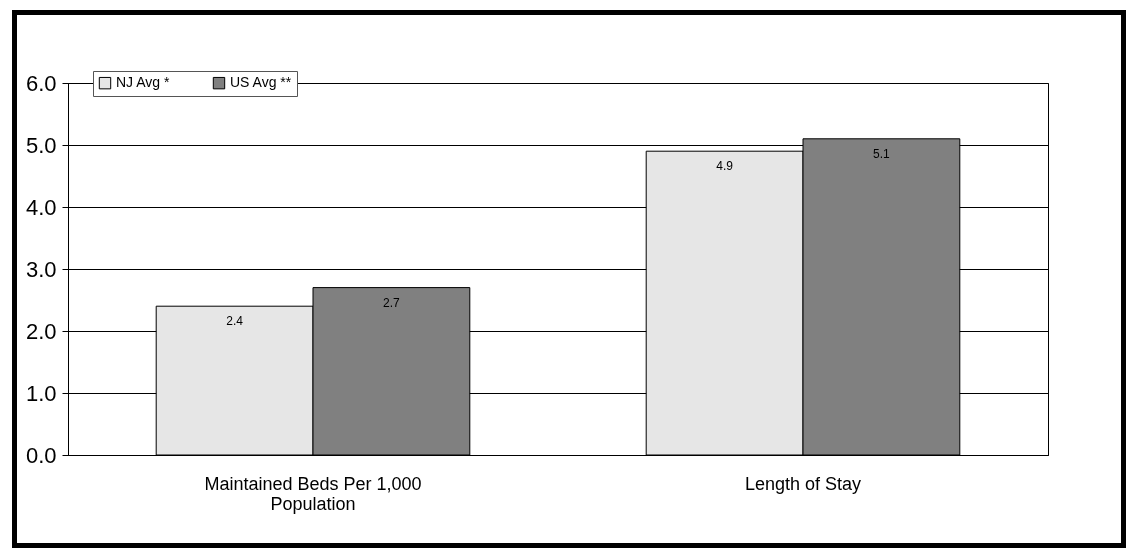 This screenshot has height=560, width=1138. Describe the element at coordinates (41, 269) in the screenshot. I see `y-tick-label: 3.0` at that location.